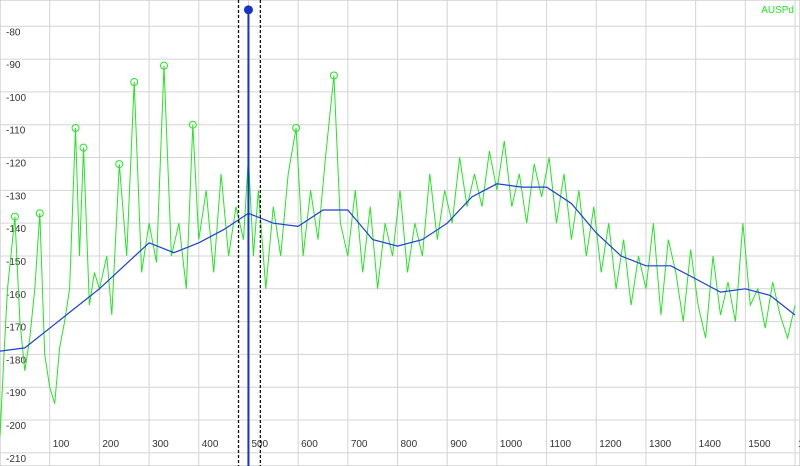 This screenshot has width=800, height=466. What do you see at coordinates (359, 444) in the screenshot?
I see `x-tick-label: 700` at bounding box center [359, 444].